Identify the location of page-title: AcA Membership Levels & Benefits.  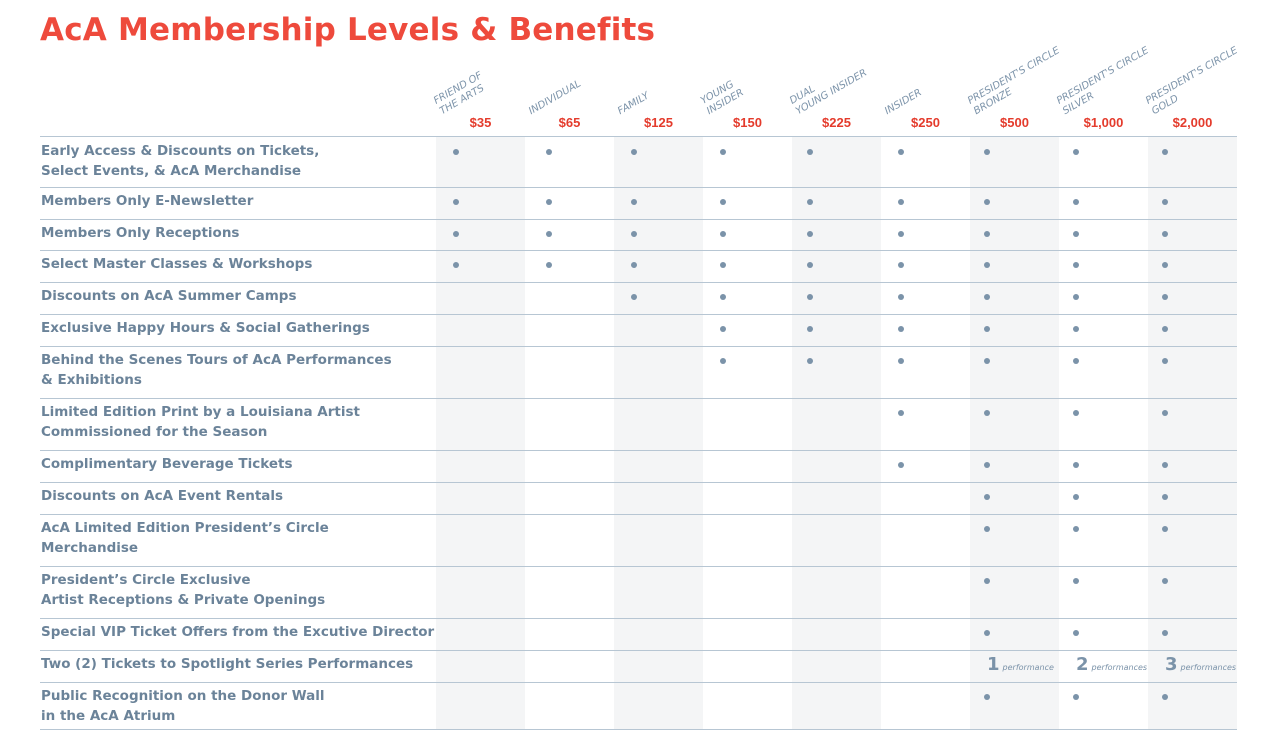
(348, 30).